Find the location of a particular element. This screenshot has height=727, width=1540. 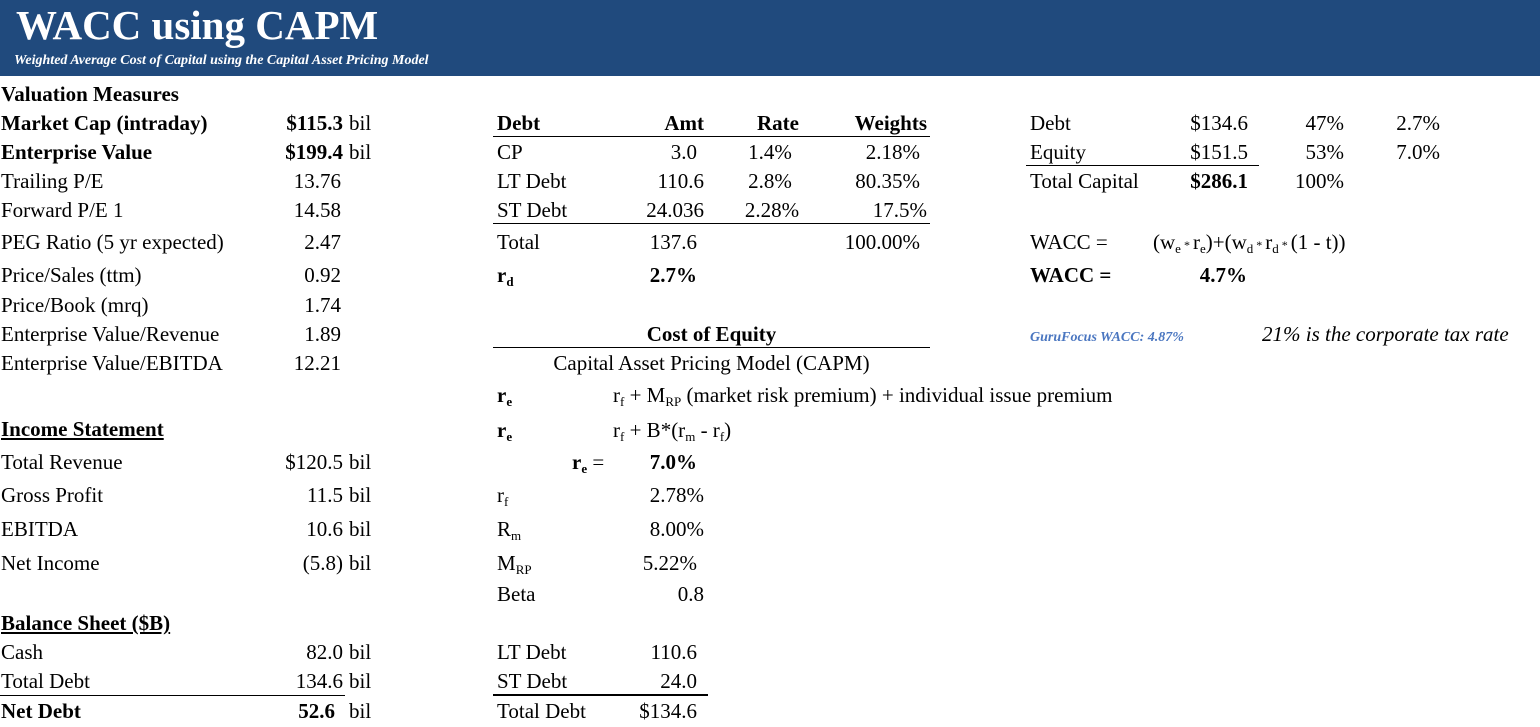

valuation-label: Market Cap (intraday) is located at coordinates (104, 123).